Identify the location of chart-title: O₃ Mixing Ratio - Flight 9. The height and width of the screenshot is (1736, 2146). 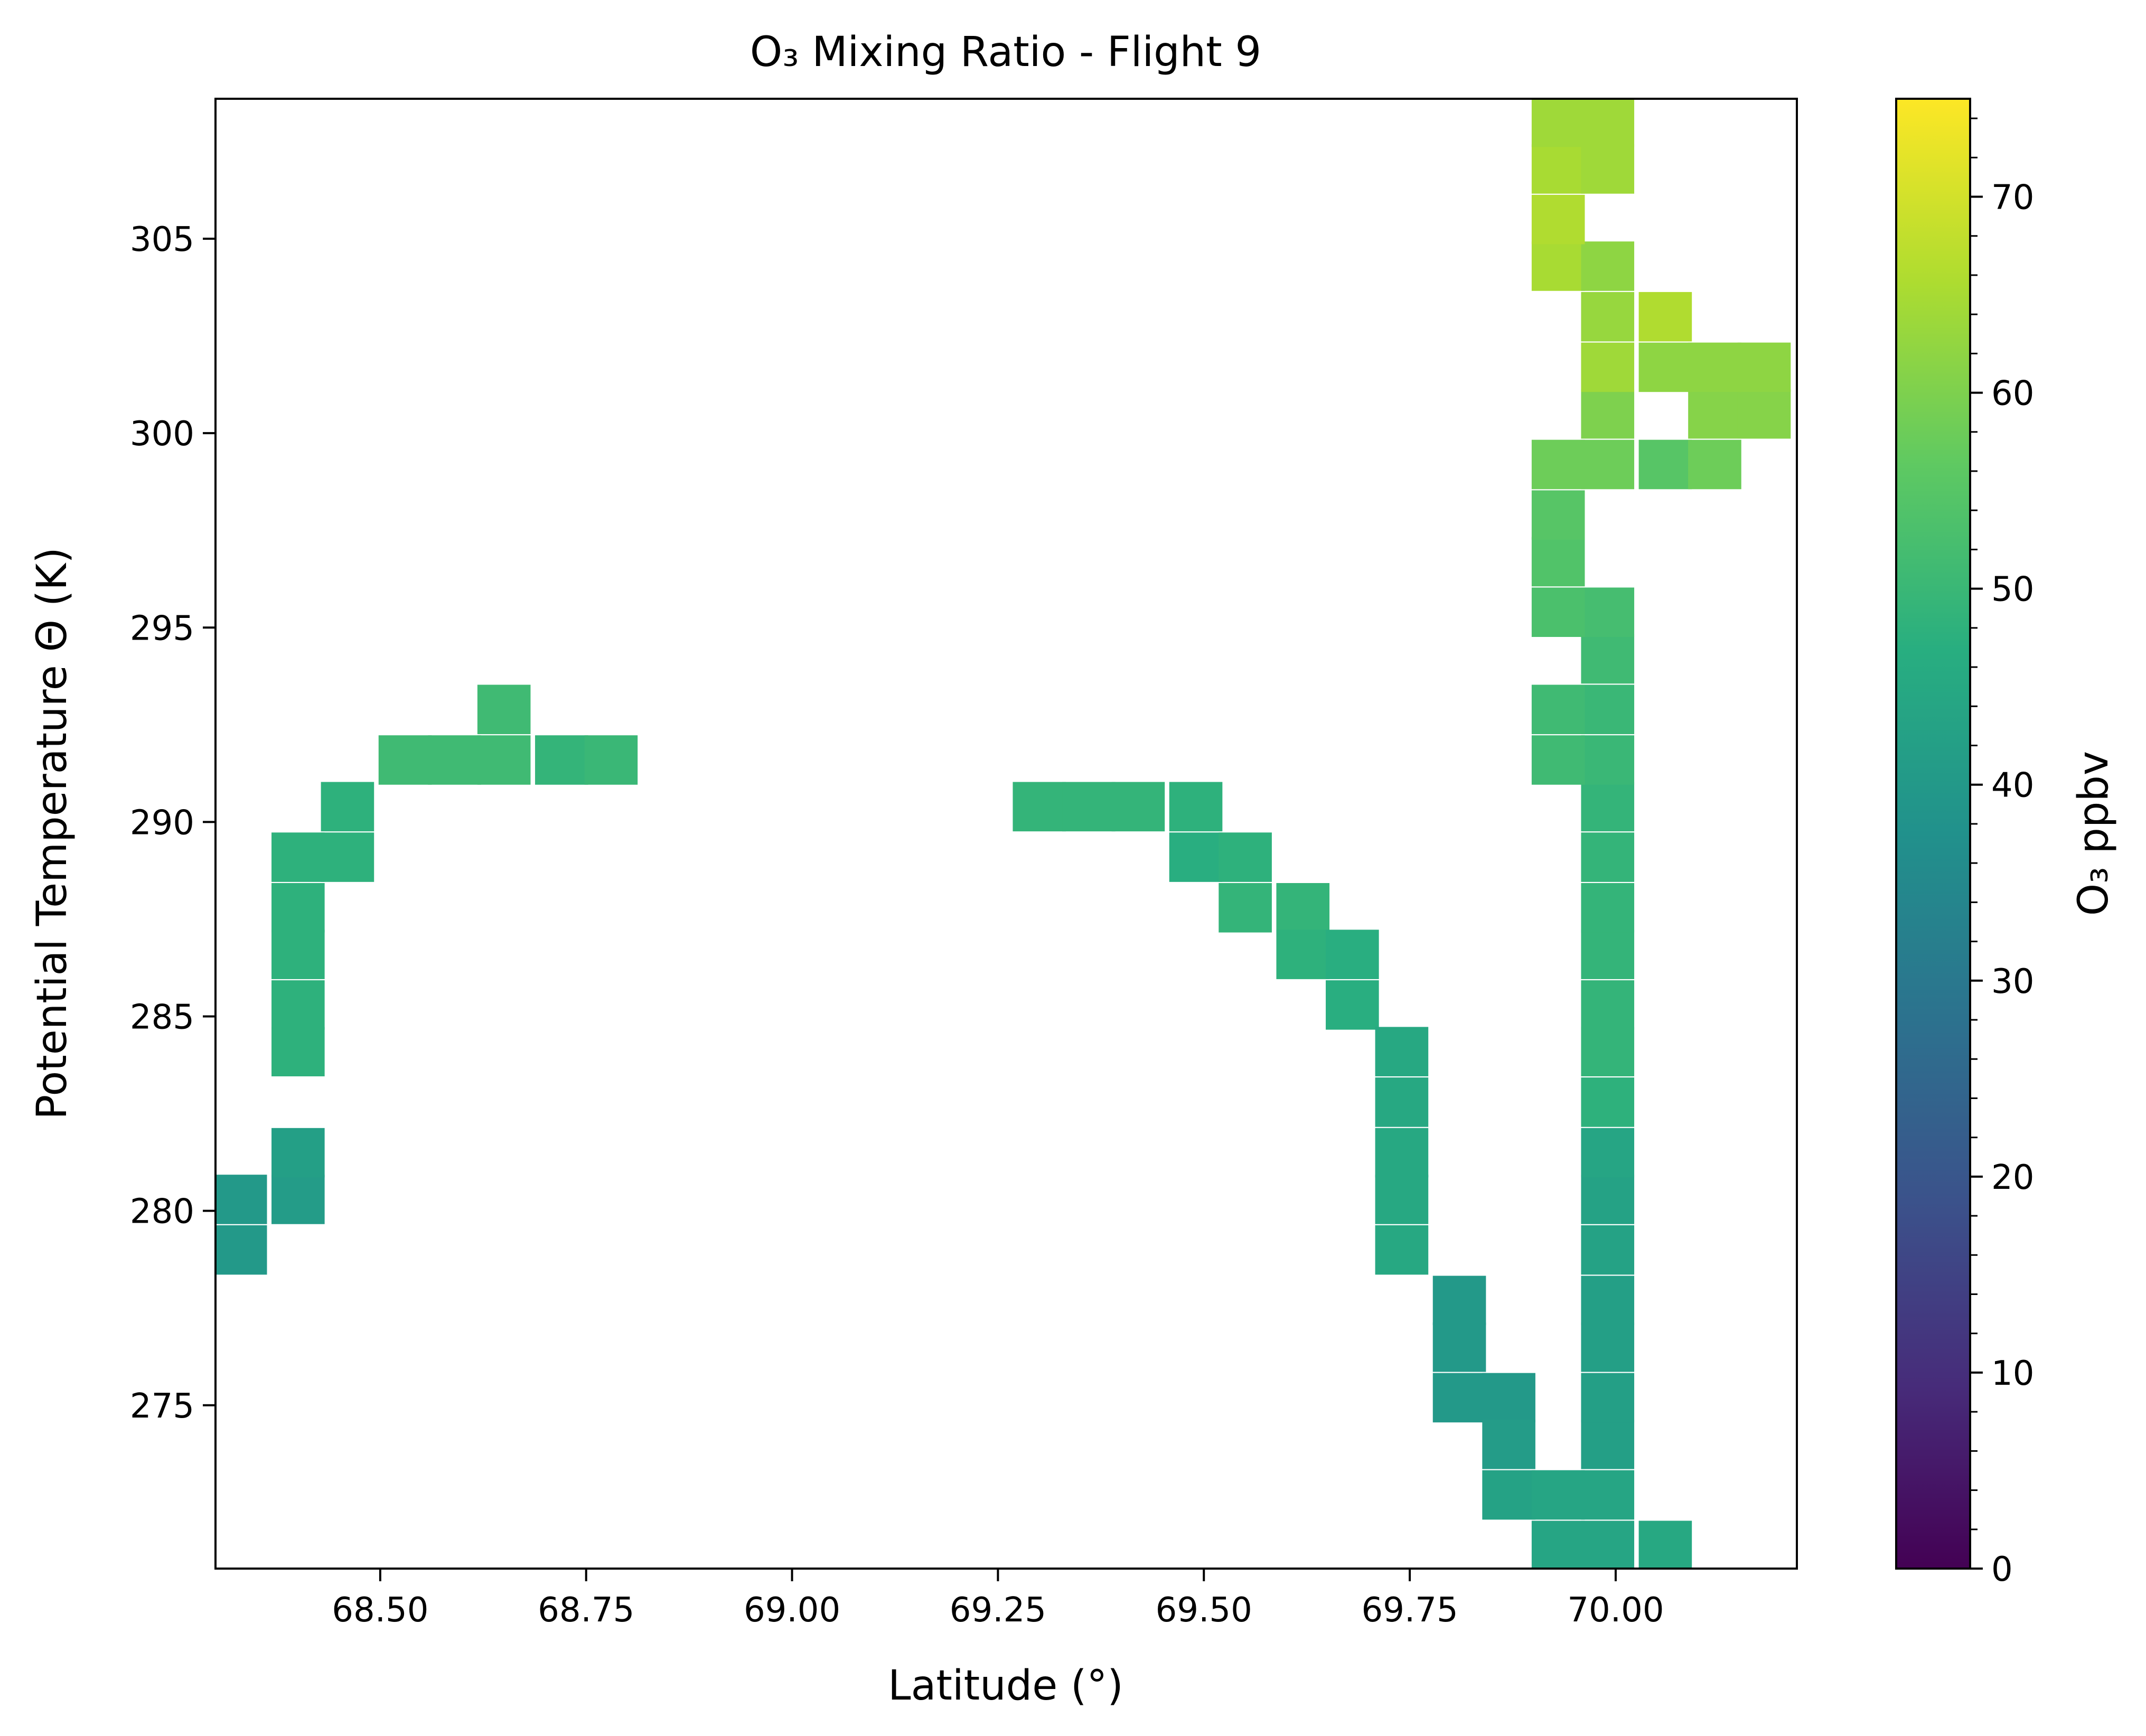
(1005, 53).